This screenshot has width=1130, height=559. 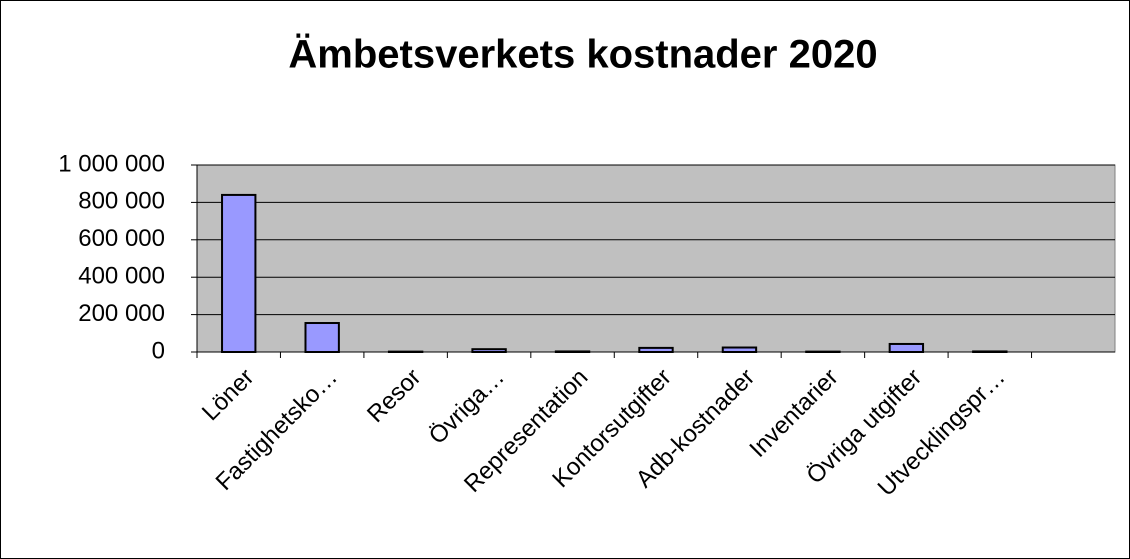 What do you see at coordinates (121, 201) in the screenshot?
I see `y-tick-label: 800 000` at bounding box center [121, 201].